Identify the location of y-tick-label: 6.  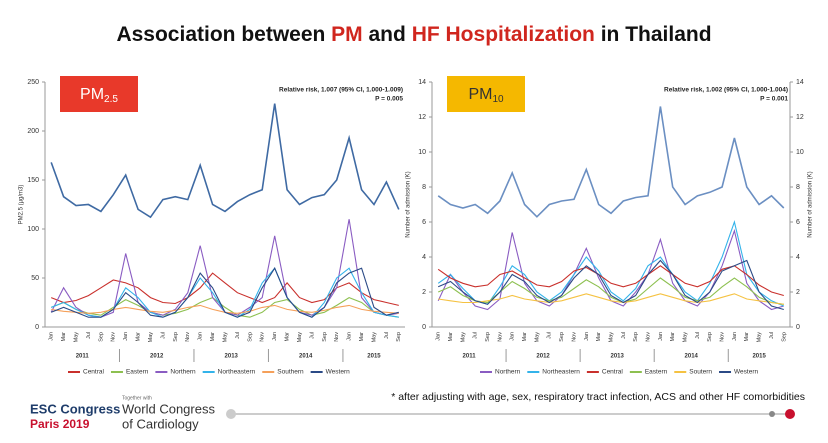
(424, 222).